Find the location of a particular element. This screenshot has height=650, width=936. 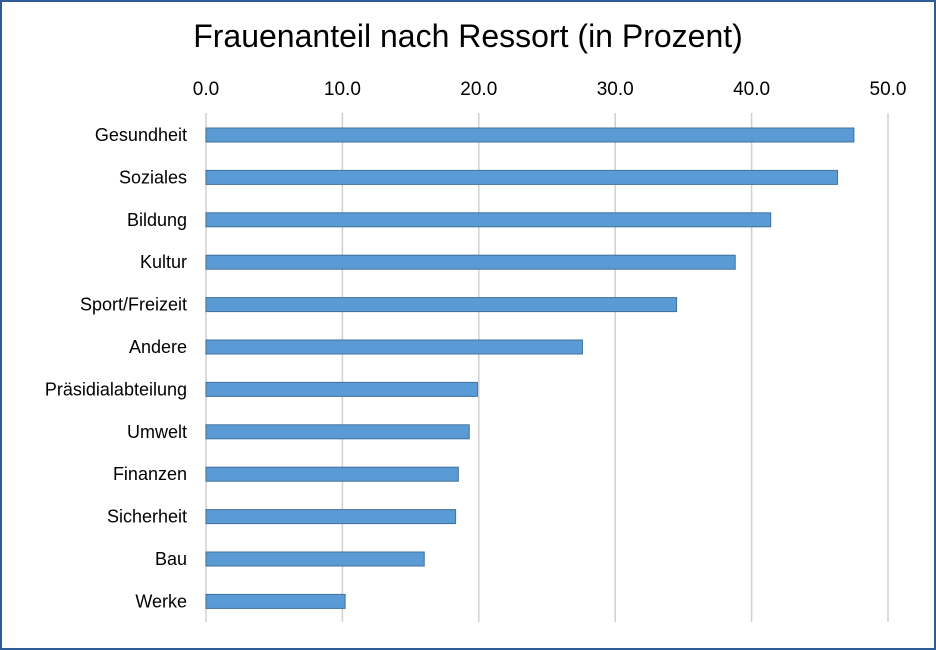

category-label: Kultur is located at coordinates (163, 262).